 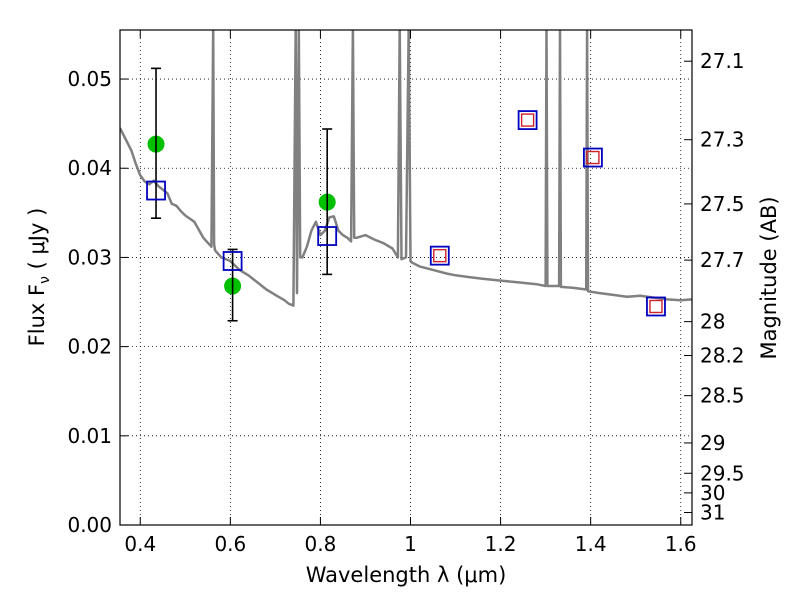 I want to click on y-tick-label: 0.01, so click(x=89, y=436).